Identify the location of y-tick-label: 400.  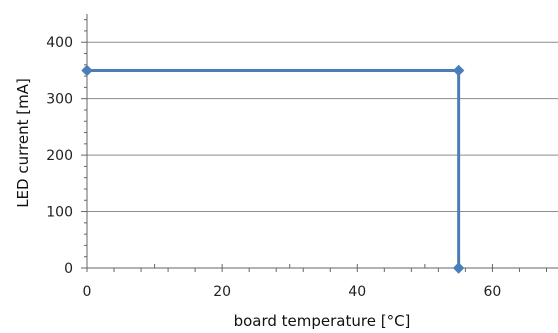
(59, 43).